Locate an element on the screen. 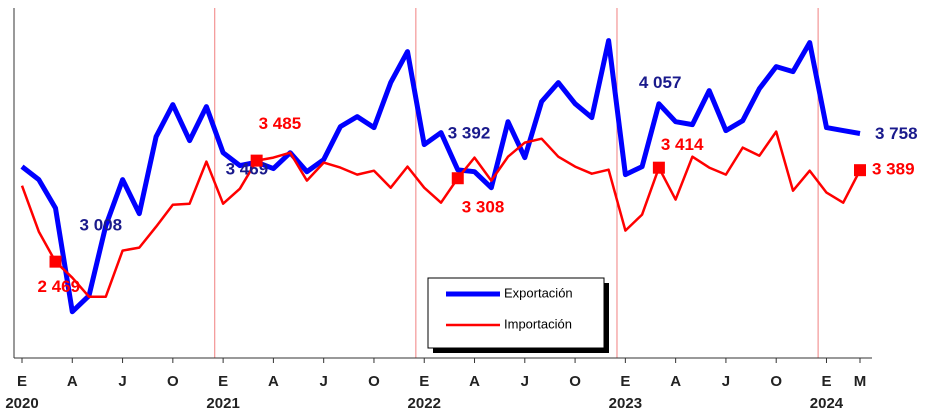 Image resolution: width=928 pixels, height=414 pixels. data-label: 3 308 is located at coordinates (483, 207).